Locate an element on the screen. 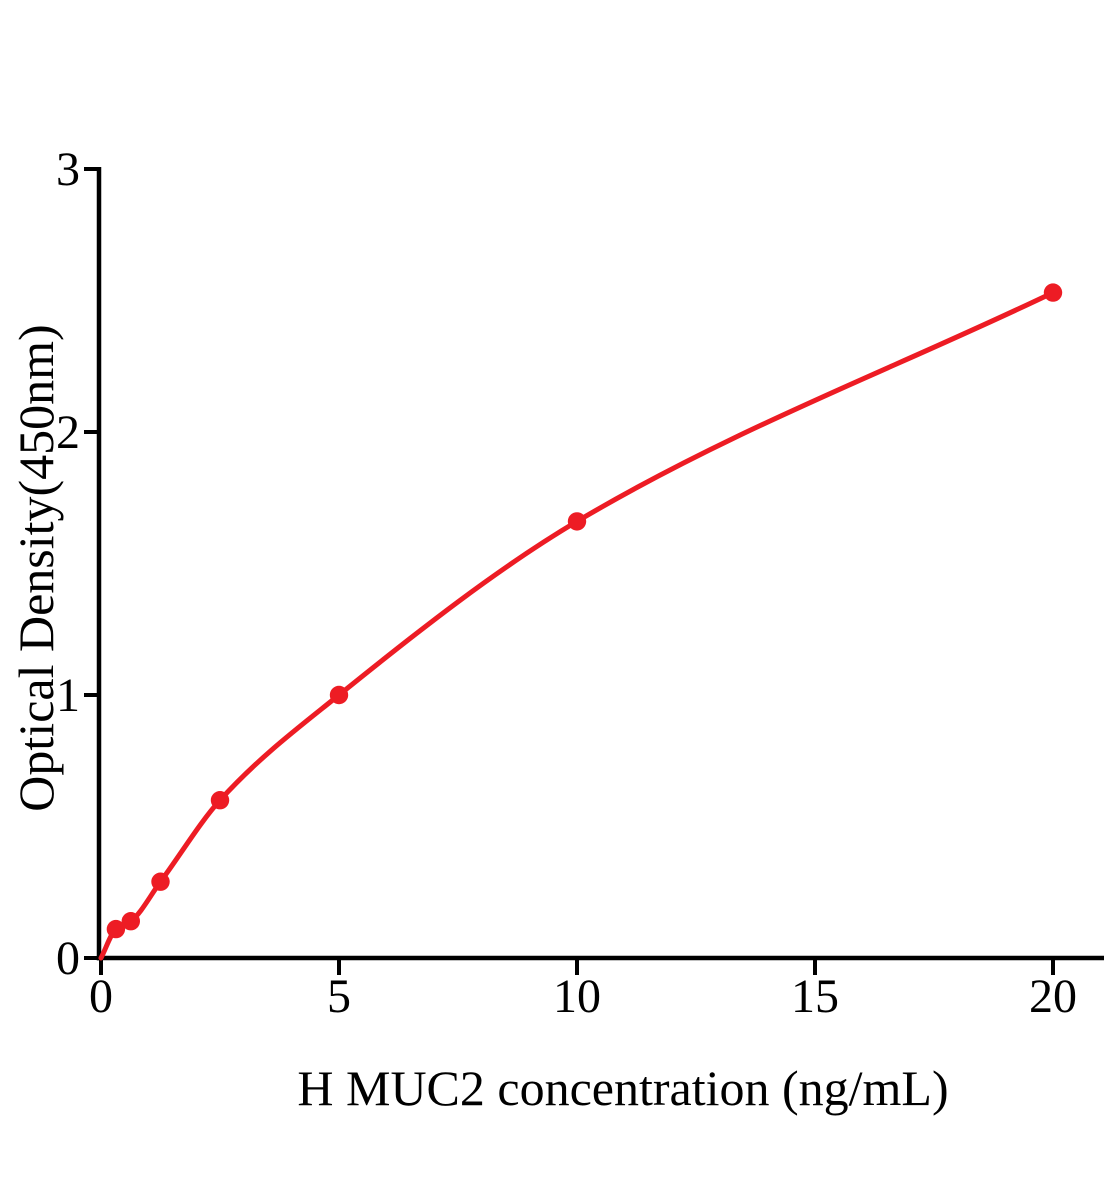  y-tick-label: 3 is located at coordinates (68, 169).